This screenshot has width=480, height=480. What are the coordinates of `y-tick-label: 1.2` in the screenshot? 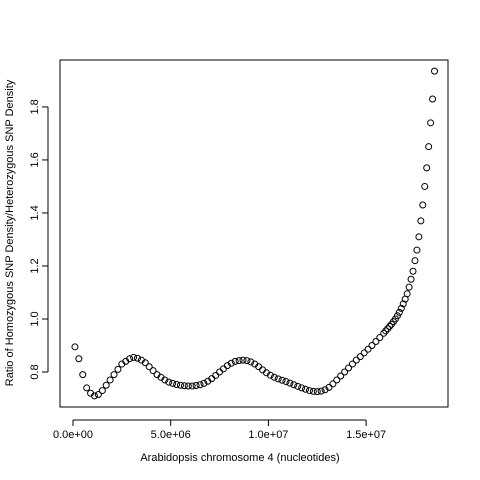 It's located at (35, 265).